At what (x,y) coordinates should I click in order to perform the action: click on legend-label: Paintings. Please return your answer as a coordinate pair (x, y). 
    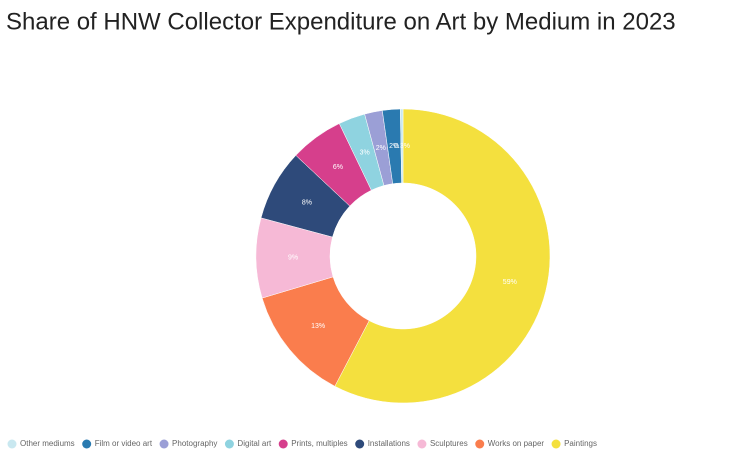
    Looking at the image, I should click on (580, 443).